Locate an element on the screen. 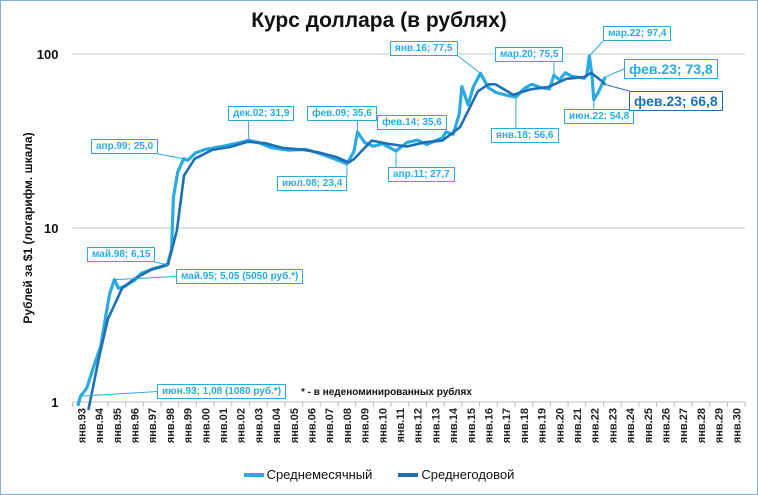 This screenshot has width=758, height=495. x-tick-label: янв.20 is located at coordinates (560, 425).